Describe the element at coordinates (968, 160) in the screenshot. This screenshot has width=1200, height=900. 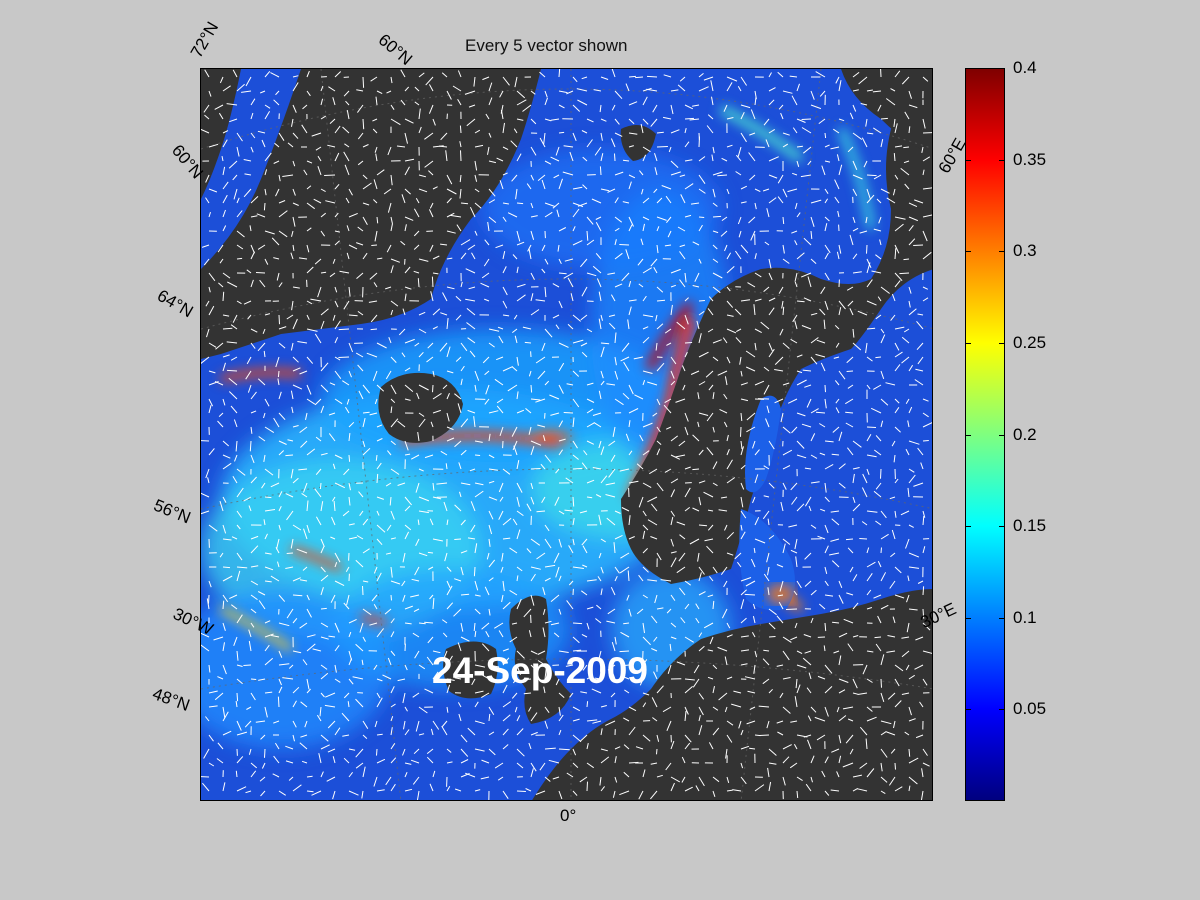
I see `colorbar-tick` at that location.